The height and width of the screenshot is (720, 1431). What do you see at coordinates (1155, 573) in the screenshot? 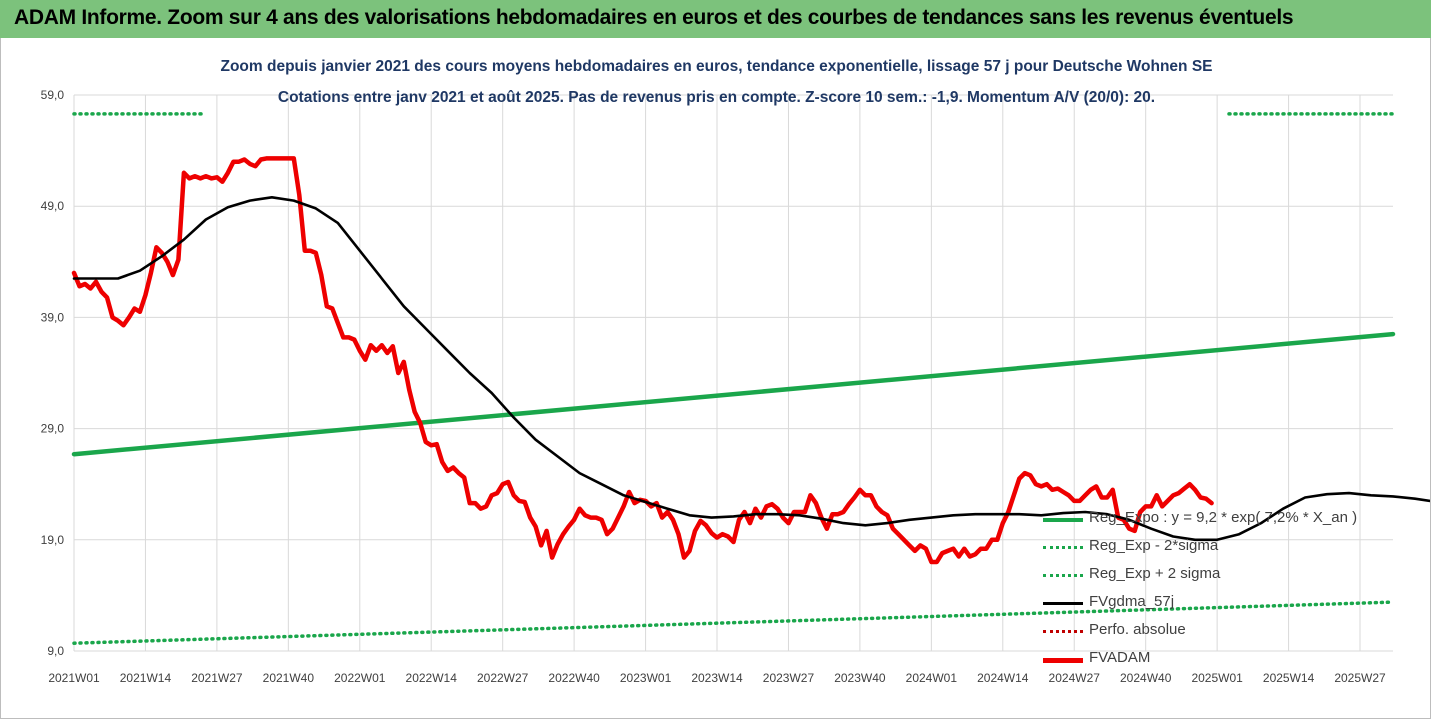
I see `legend-label: Reg_Exp + 2 sigma` at bounding box center [1155, 573].